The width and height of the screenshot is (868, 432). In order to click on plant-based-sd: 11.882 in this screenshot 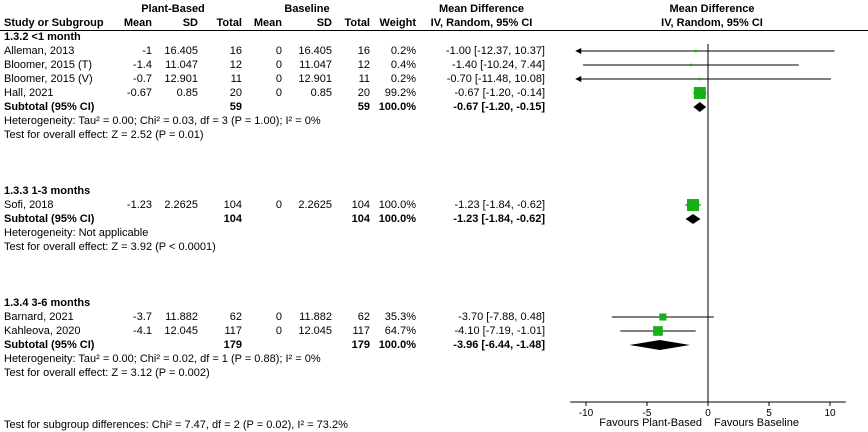, I will do `click(181, 317)`.